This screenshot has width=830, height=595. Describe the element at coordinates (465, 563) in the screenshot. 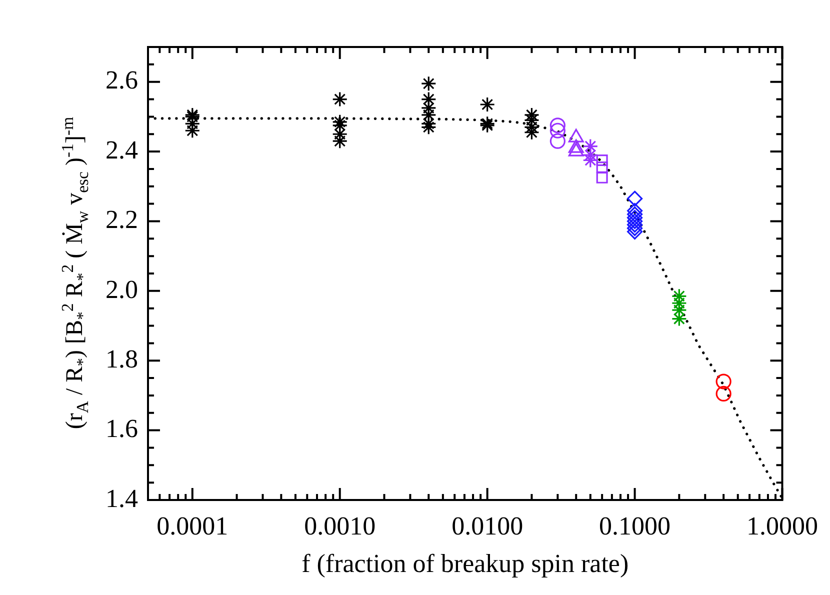

I see `x-axis-title: f (fraction of breakup spin rate)` at that location.